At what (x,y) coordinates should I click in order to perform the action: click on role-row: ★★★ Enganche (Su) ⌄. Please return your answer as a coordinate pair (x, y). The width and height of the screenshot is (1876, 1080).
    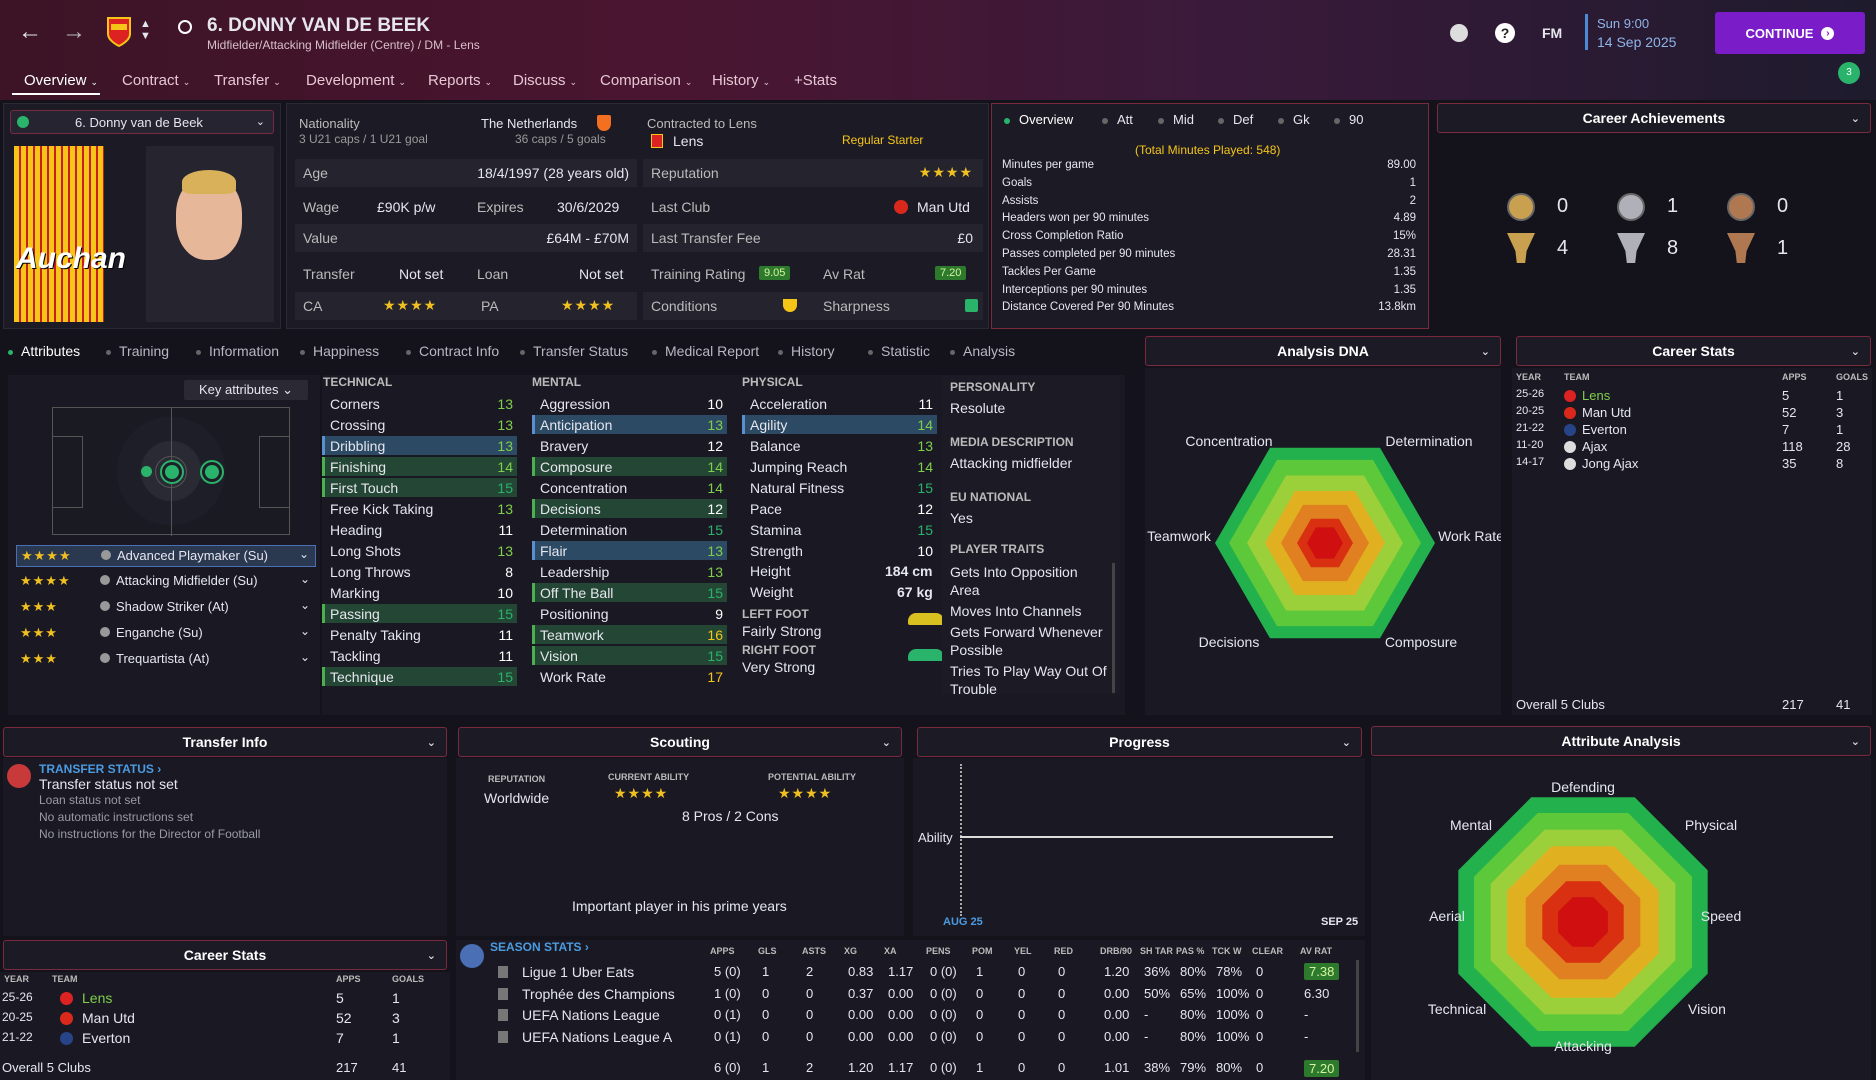
    Looking at the image, I should click on (166, 634).